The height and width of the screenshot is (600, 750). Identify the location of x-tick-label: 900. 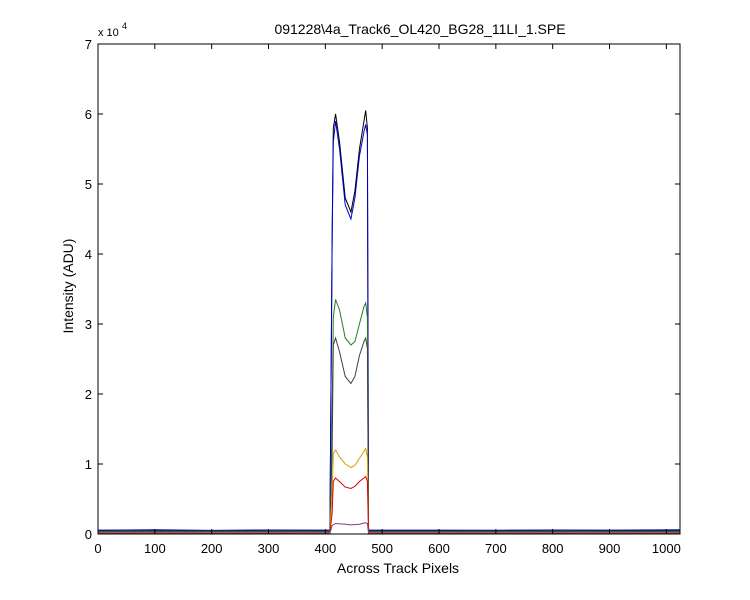
(610, 548).